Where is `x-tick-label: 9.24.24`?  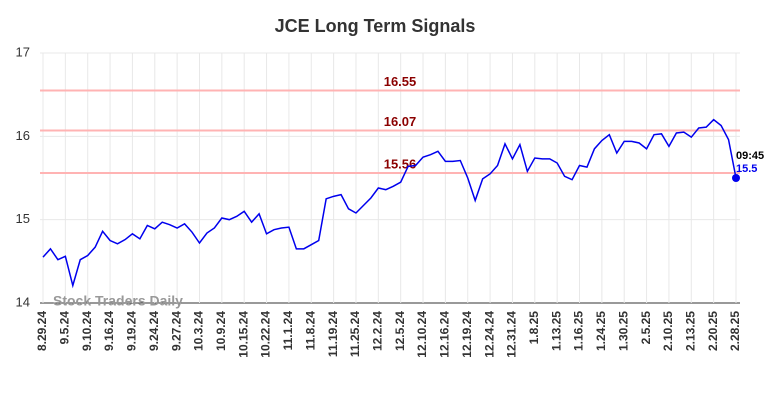
x-tick-label: 9.24.24 is located at coordinates (154, 331).